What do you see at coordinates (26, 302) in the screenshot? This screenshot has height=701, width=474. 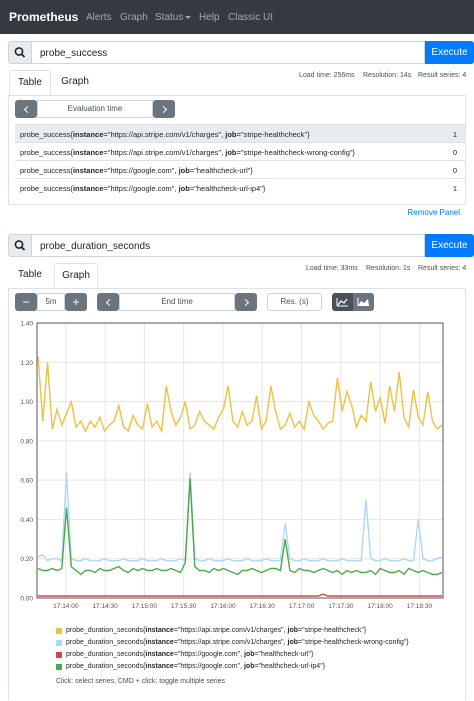 I see `range-decrease-button: −` at bounding box center [26, 302].